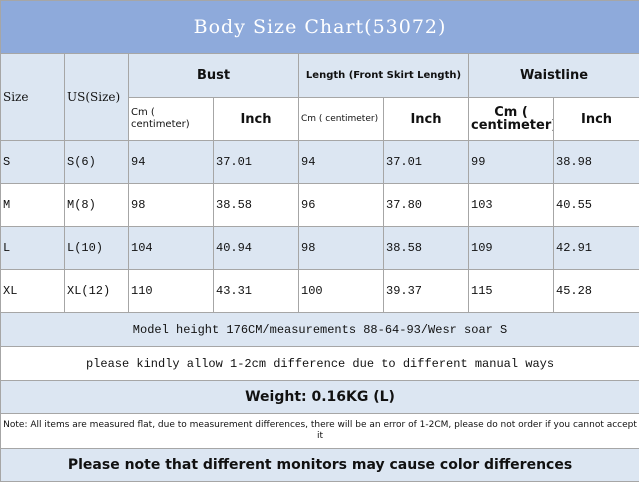  I want to click on cell: 99, so click(511, 162).